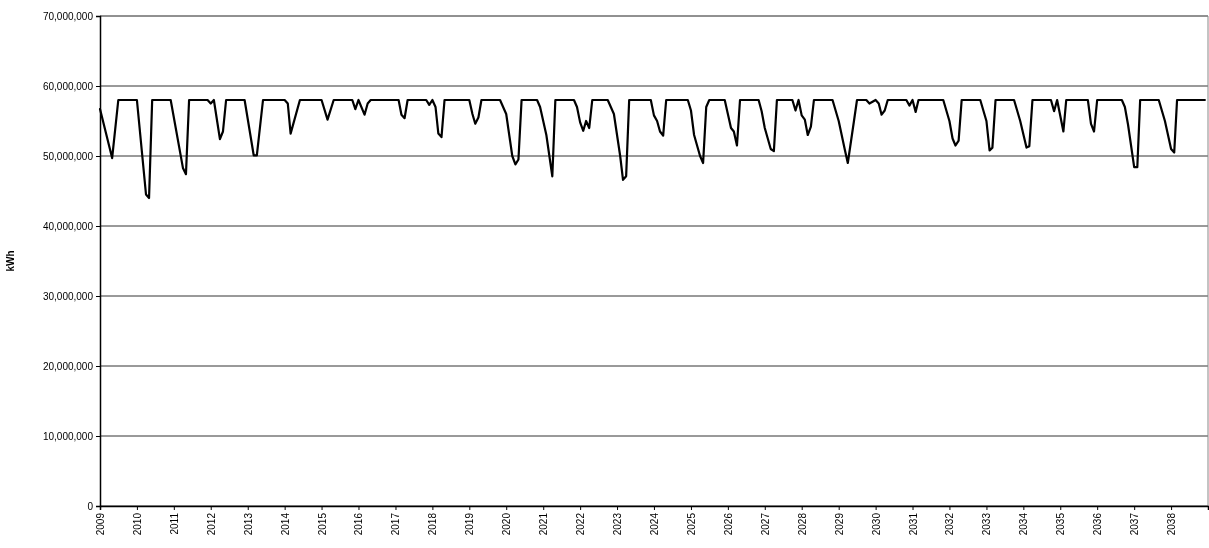  What do you see at coordinates (68, 86) in the screenshot?
I see `y-tick-label: 60,000,000` at bounding box center [68, 86].